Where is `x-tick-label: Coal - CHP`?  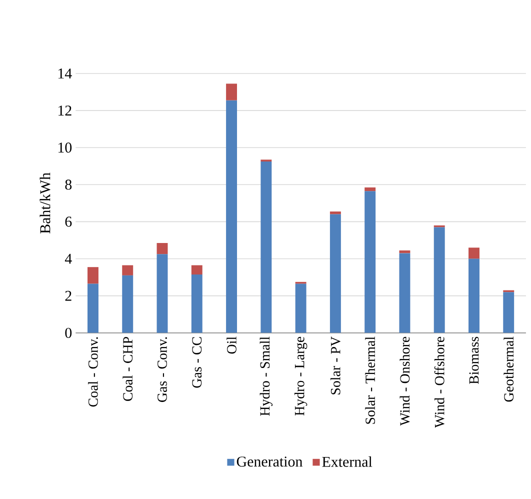
x-tick-label: Coal - CHP is located at coordinates (127, 369).